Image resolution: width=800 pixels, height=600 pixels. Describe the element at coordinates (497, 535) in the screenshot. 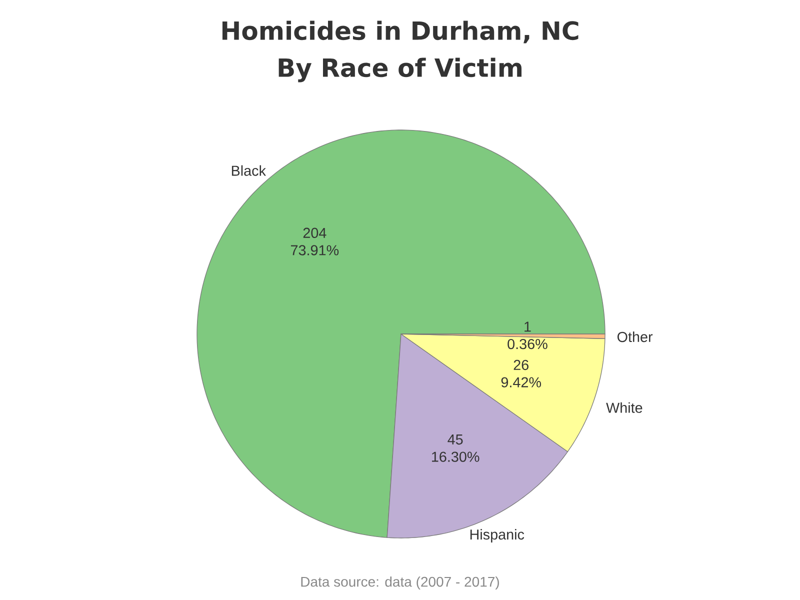

I see `slice-label: Hispanic` at that location.